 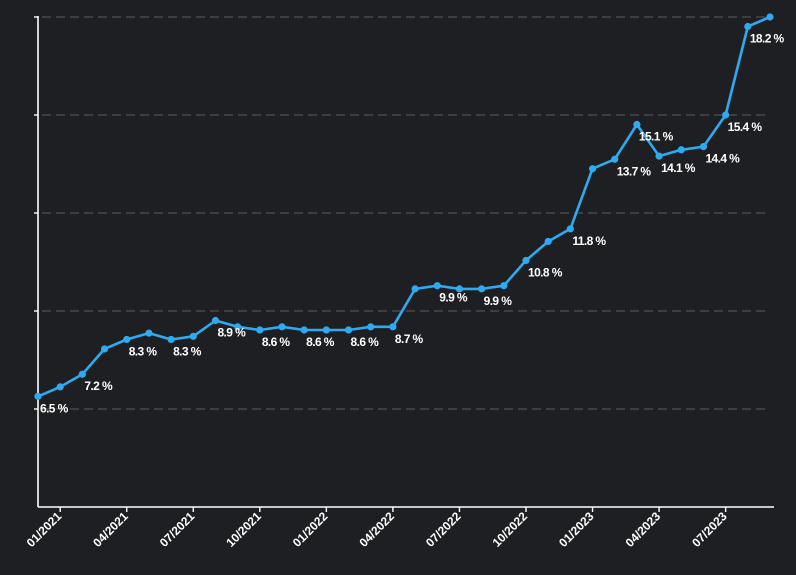 What do you see at coordinates (409, 339) in the screenshot?
I see `data-label: 8.7 %` at bounding box center [409, 339].